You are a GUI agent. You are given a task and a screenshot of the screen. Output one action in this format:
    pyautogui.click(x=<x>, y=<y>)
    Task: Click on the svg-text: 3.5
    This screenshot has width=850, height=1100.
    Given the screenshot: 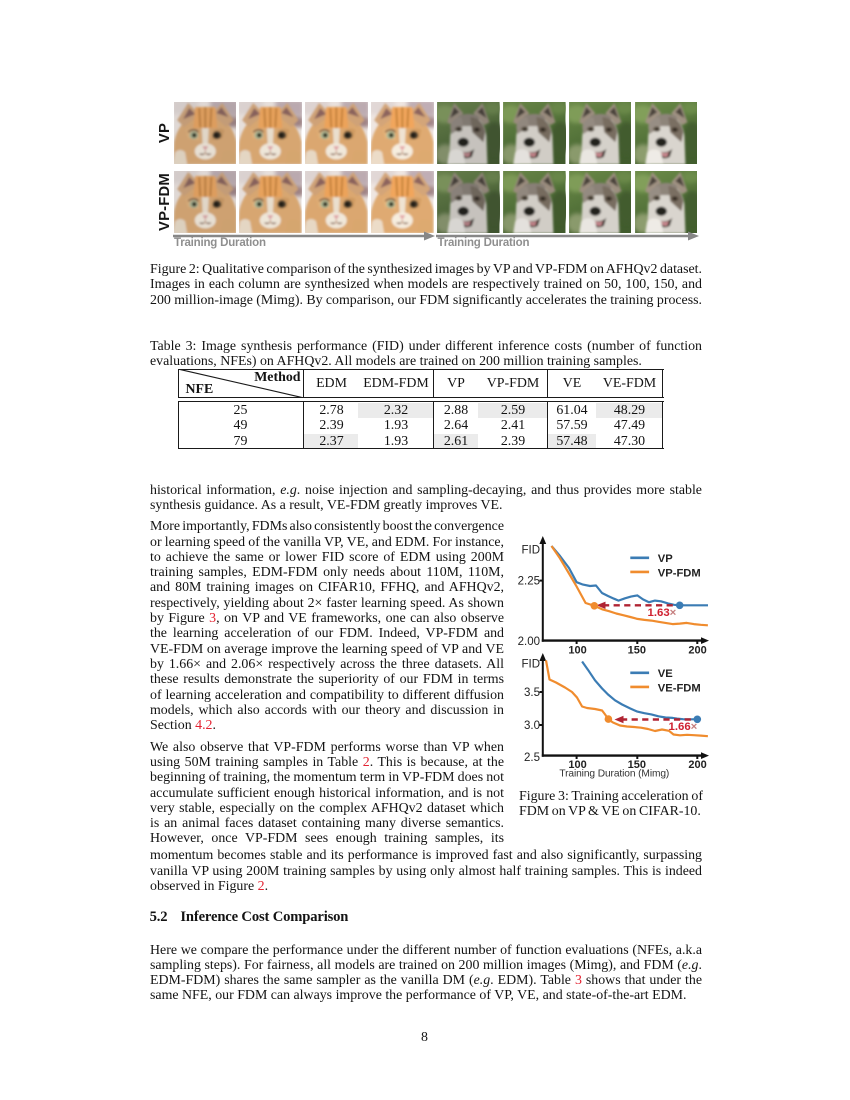 What is the action you would take?
    pyautogui.click(x=532, y=693)
    